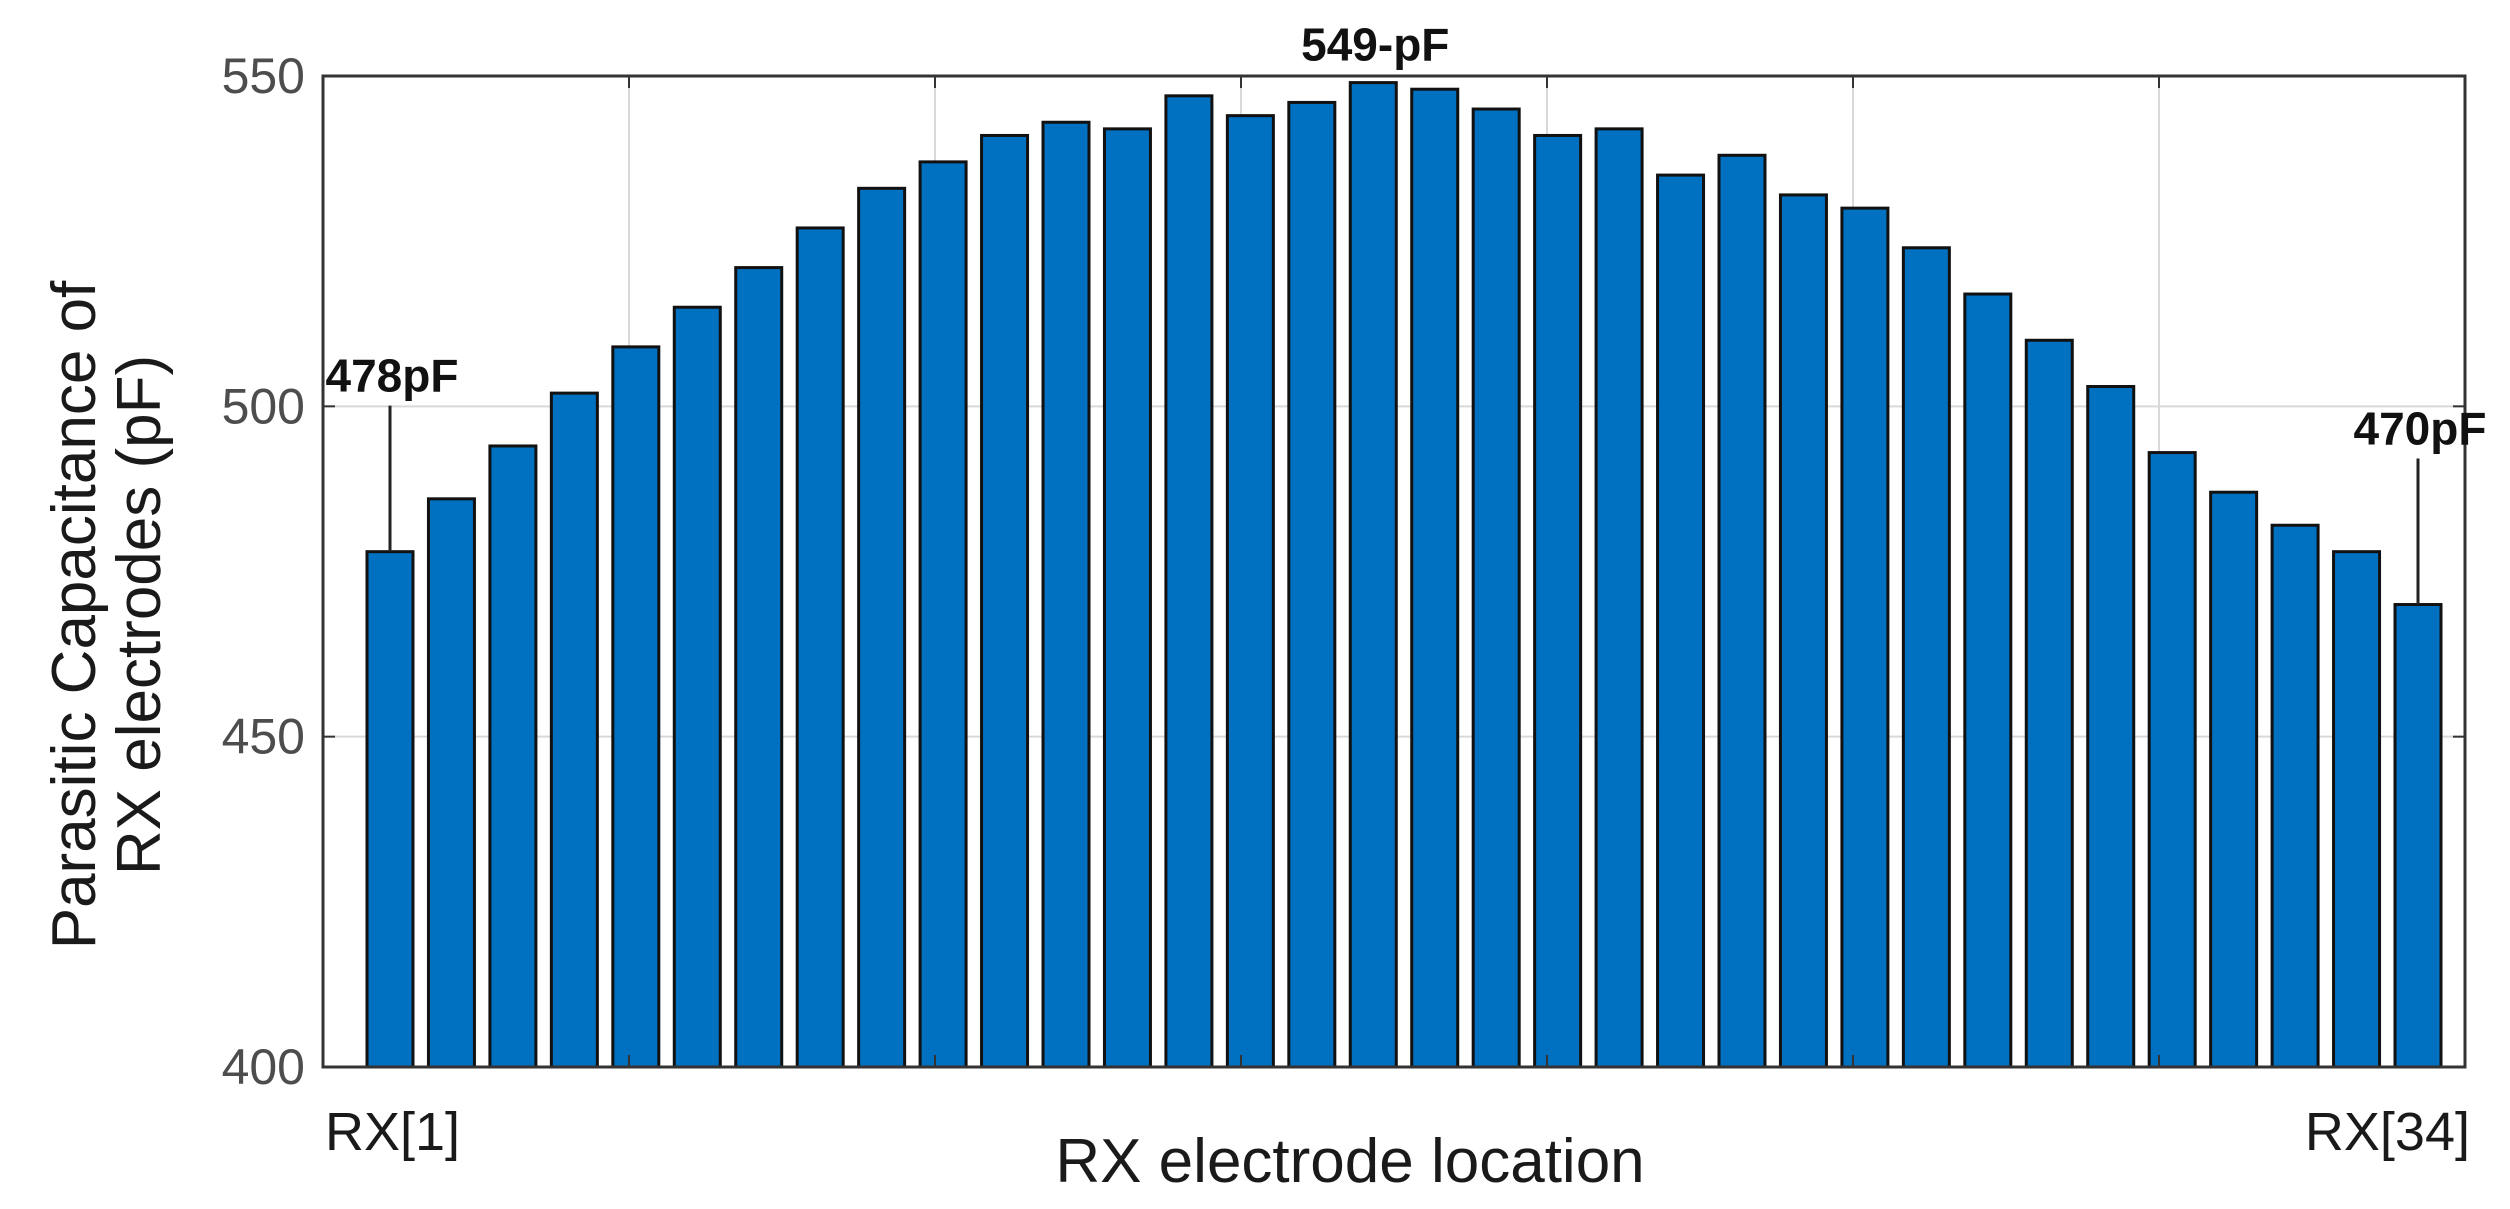 This screenshot has width=2510, height=1209. Describe the element at coordinates (263, 76) in the screenshot. I see `y-tick-label: 550` at that location.